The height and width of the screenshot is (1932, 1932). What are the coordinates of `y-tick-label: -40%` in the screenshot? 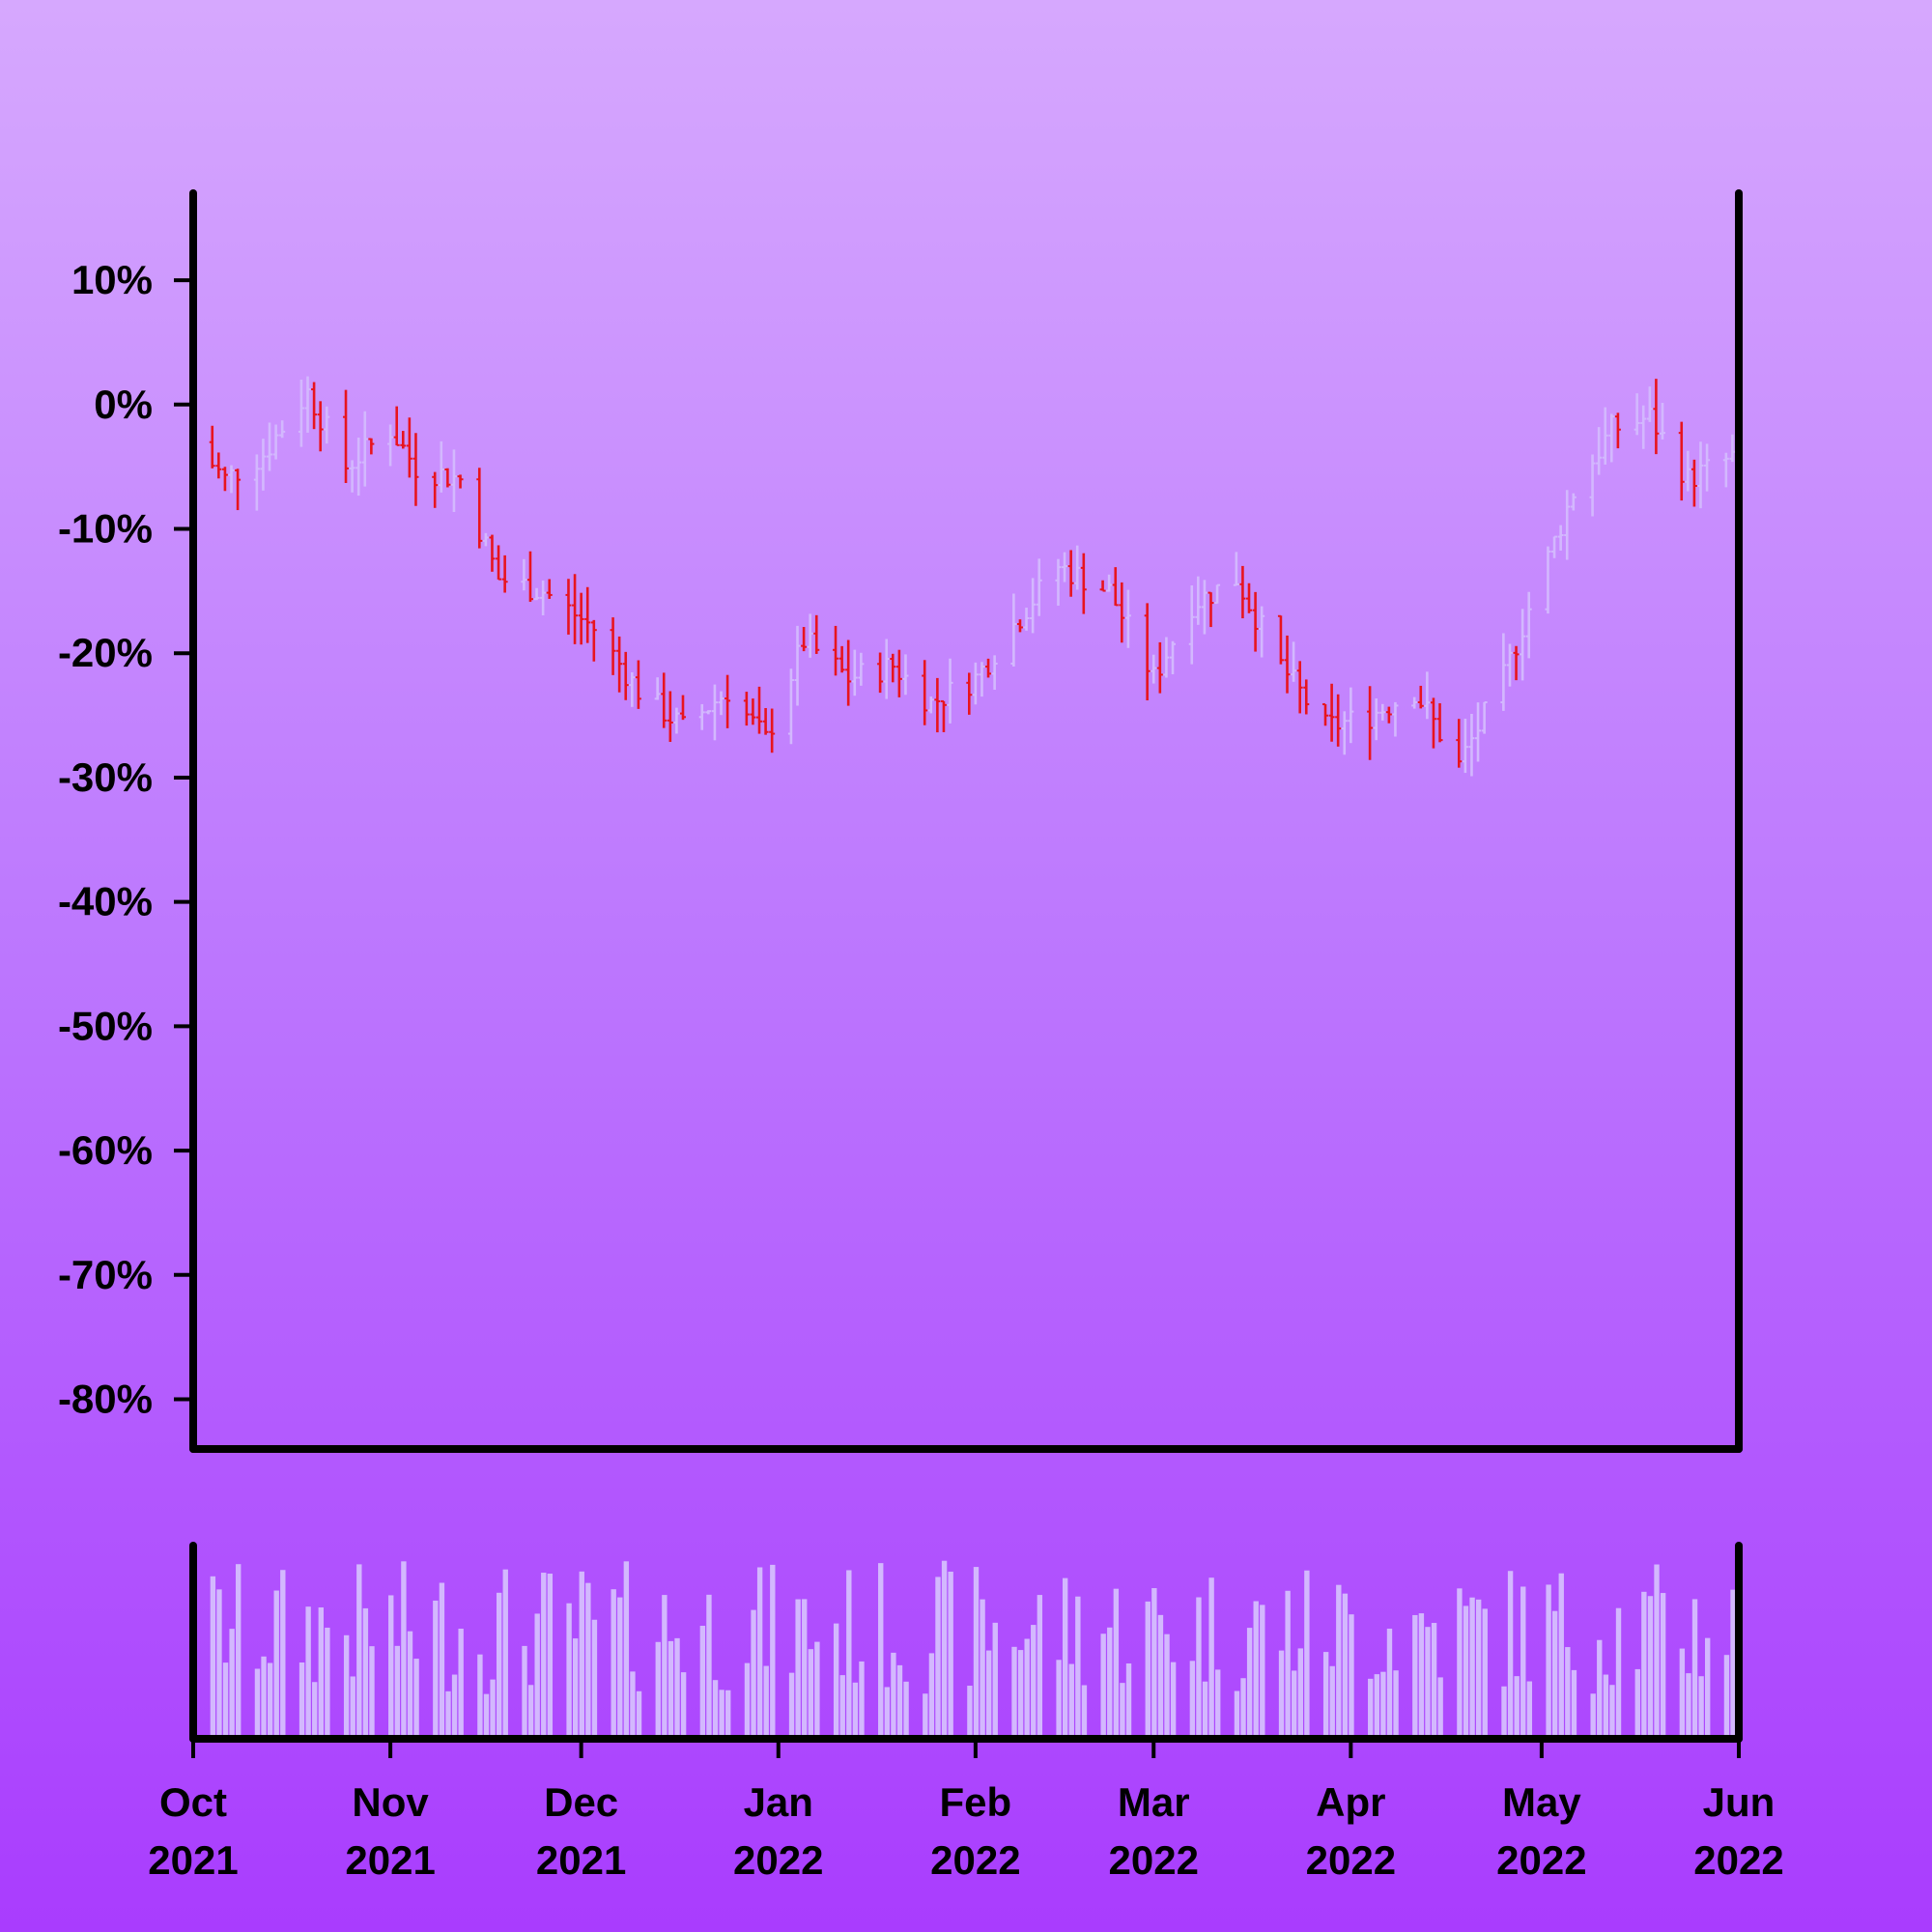 It's located at (105, 901).